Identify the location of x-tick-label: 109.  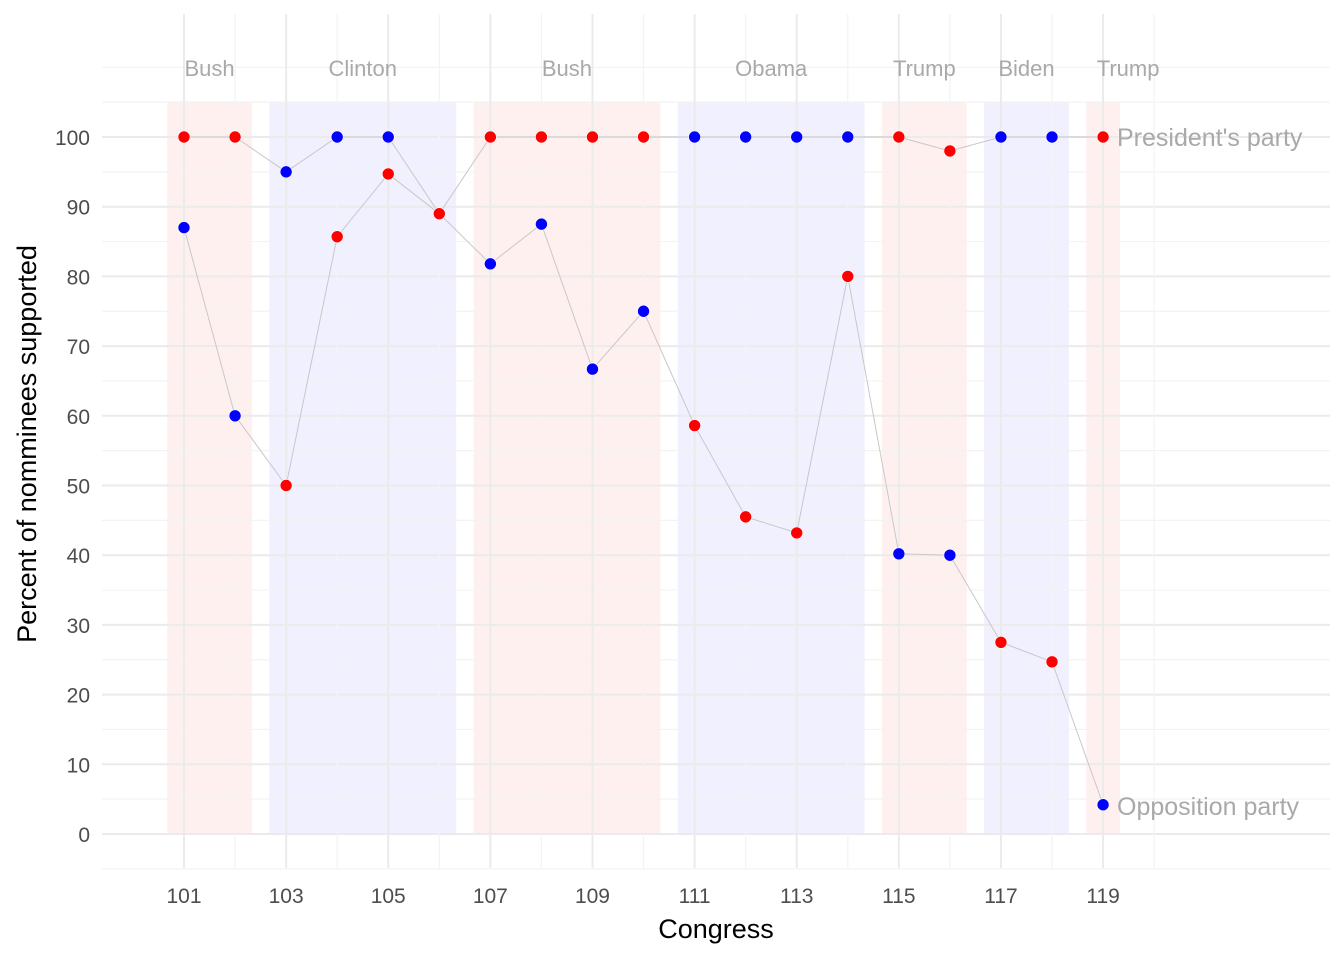
(592, 896).